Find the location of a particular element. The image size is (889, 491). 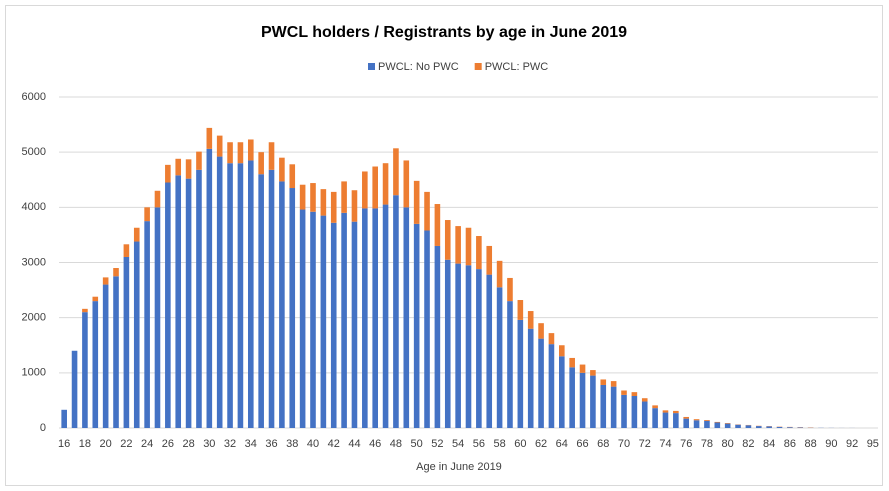

x-tick-label: 84 is located at coordinates (769, 444).